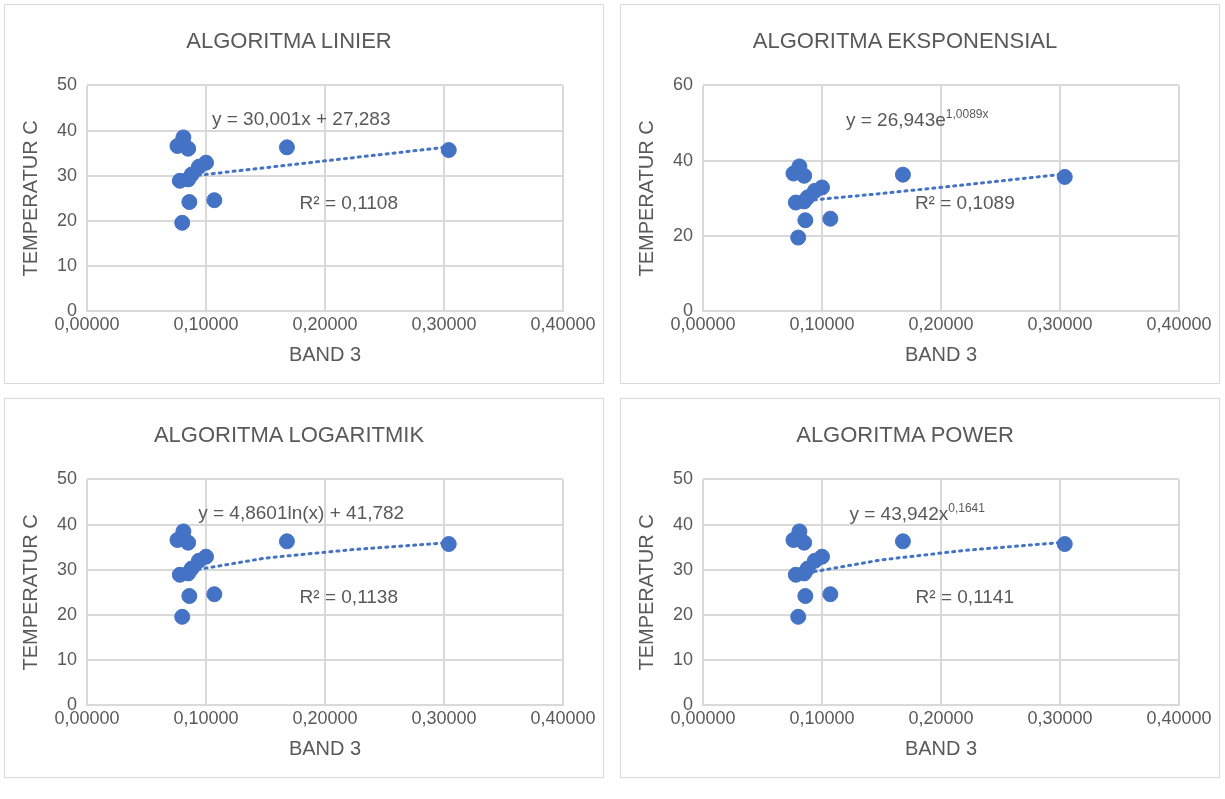  What do you see at coordinates (301, 119) in the screenshot?
I see `annotation: y = 30,001x + 27,283` at bounding box center [301, 119].